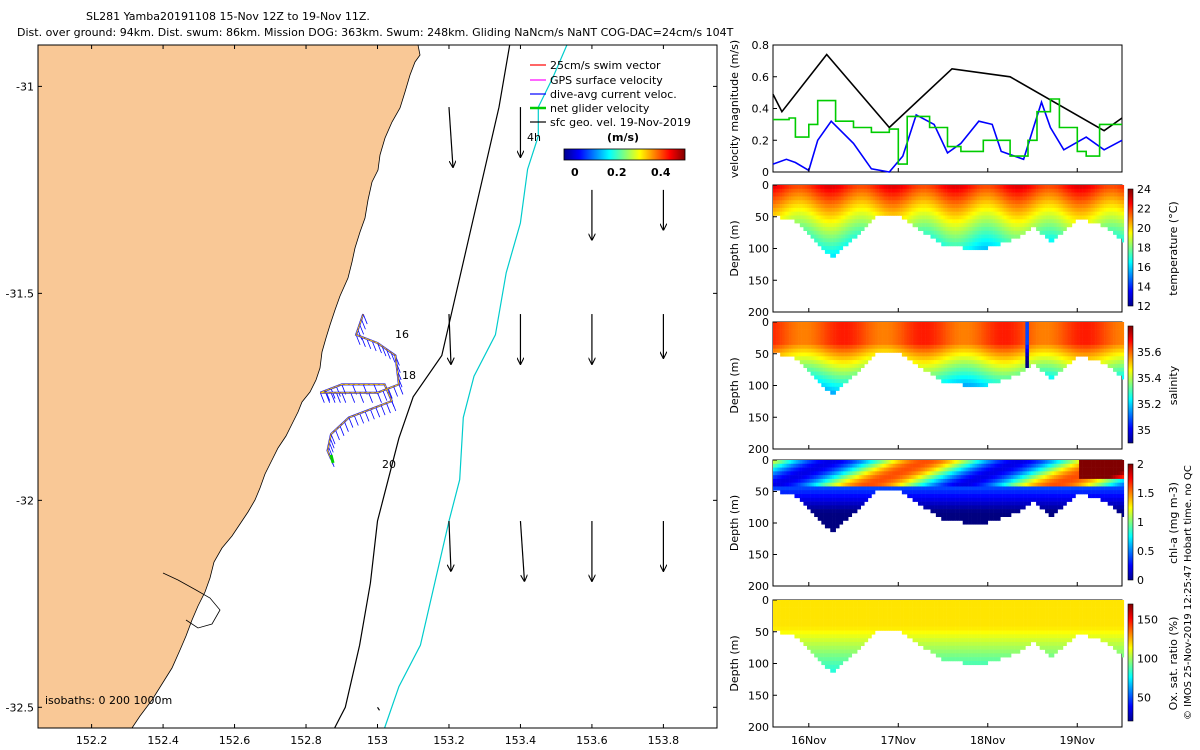  I want to click on velocity-axes: 00.20.40.60.8, so click(915, 109).